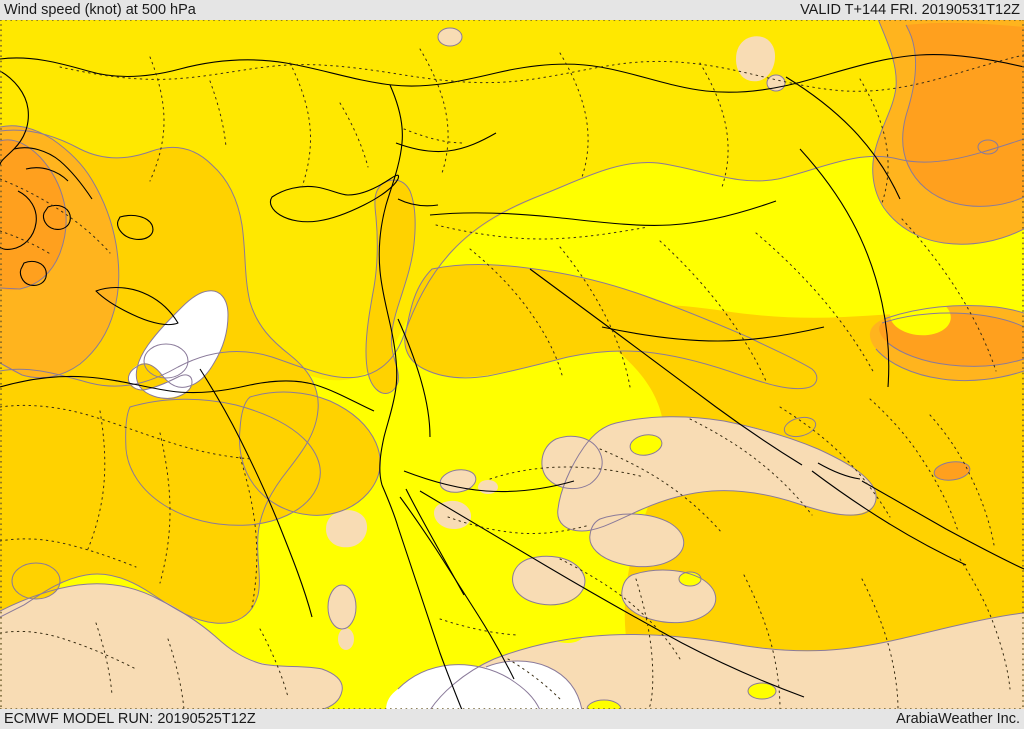  I want to click on coastline-aegean, so click(14, 118).